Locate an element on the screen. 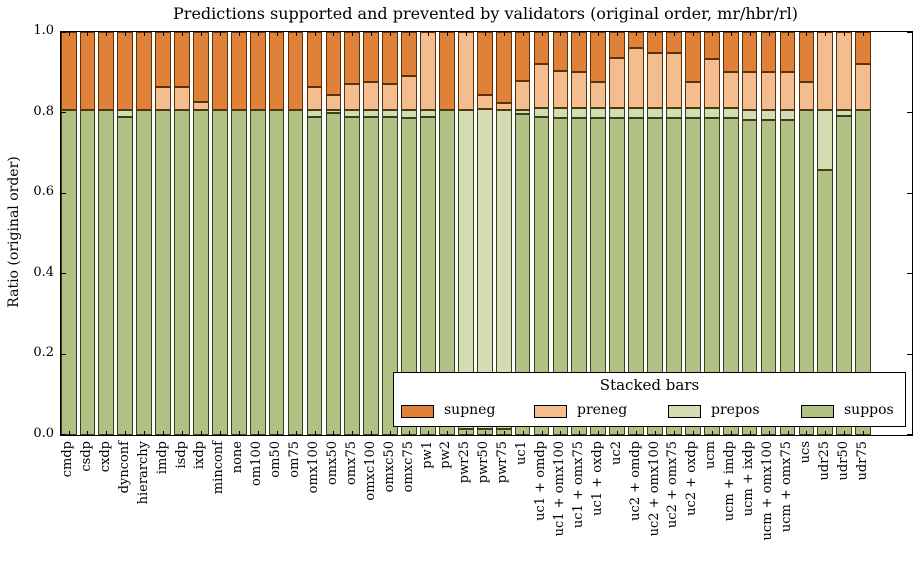 The image size is (921, 562). x-tick-label: none is located at coordinates (238, 457).